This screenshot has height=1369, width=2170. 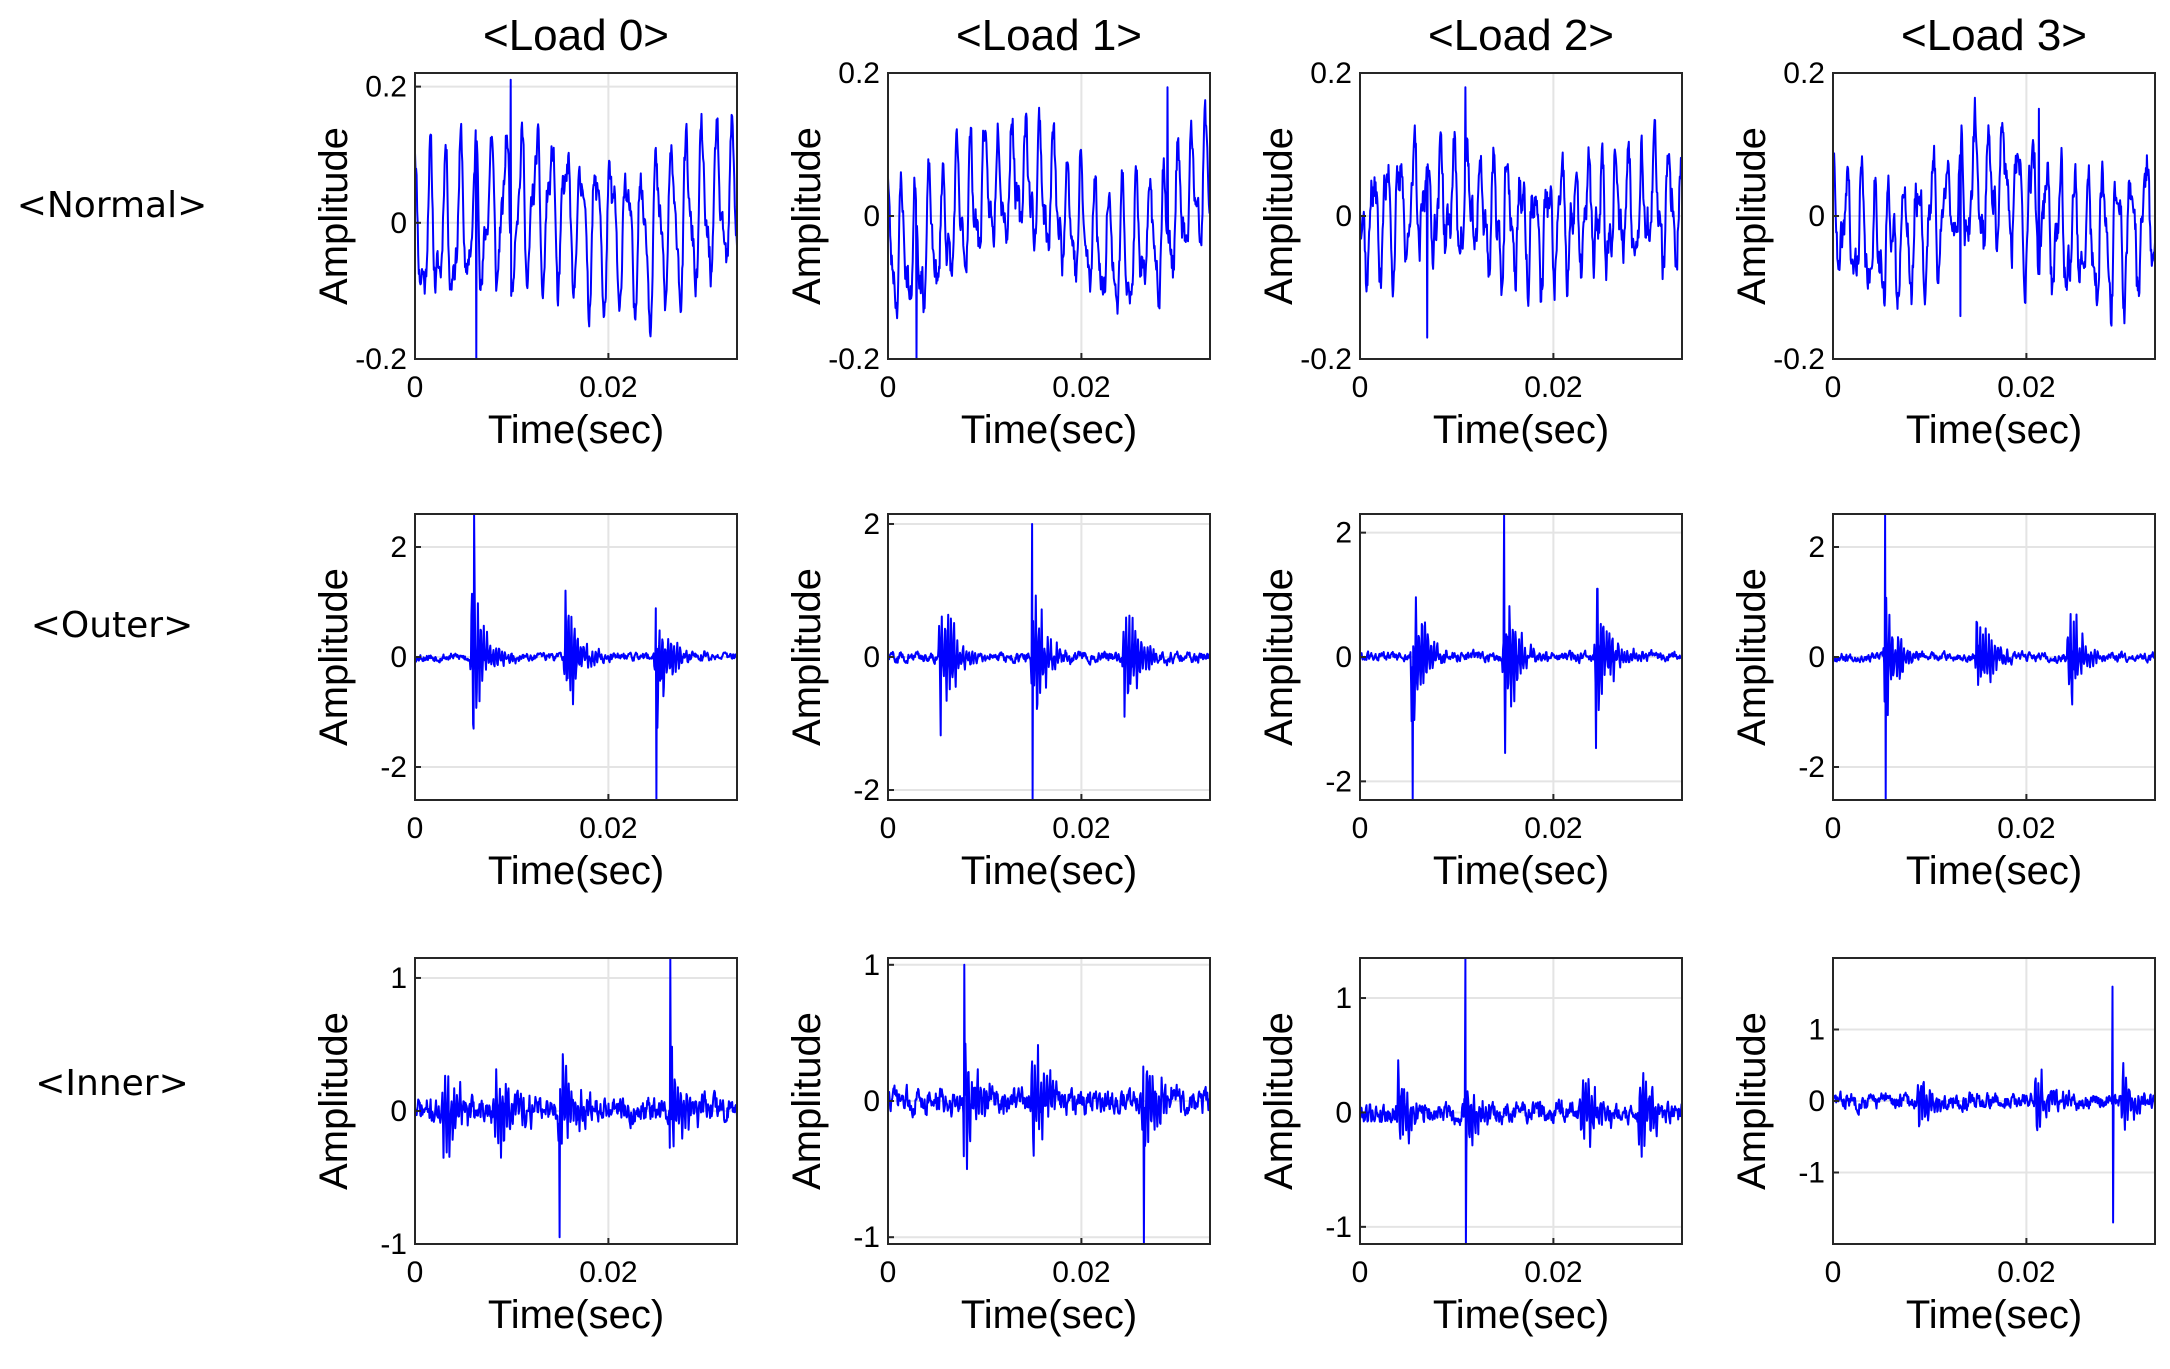 What do you see at coordinates (112, 1083) in the screenshot?
I see `row-label-inner: <Inner>` at bounding box center [112, 1083].